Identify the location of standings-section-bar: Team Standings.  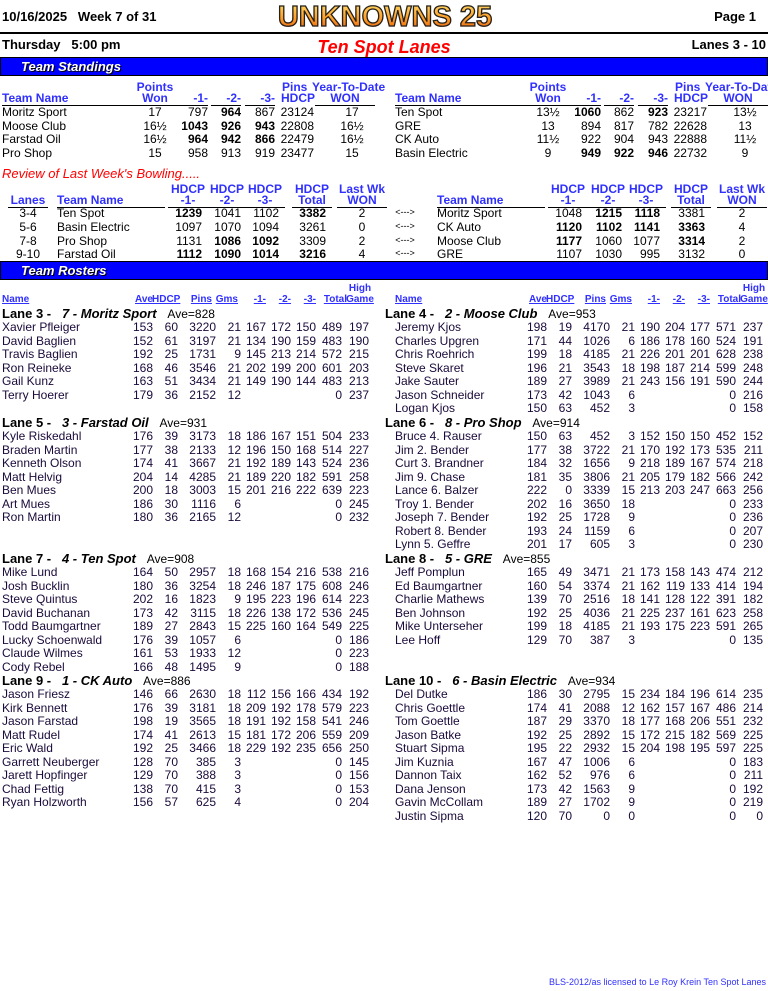
(384, 66).